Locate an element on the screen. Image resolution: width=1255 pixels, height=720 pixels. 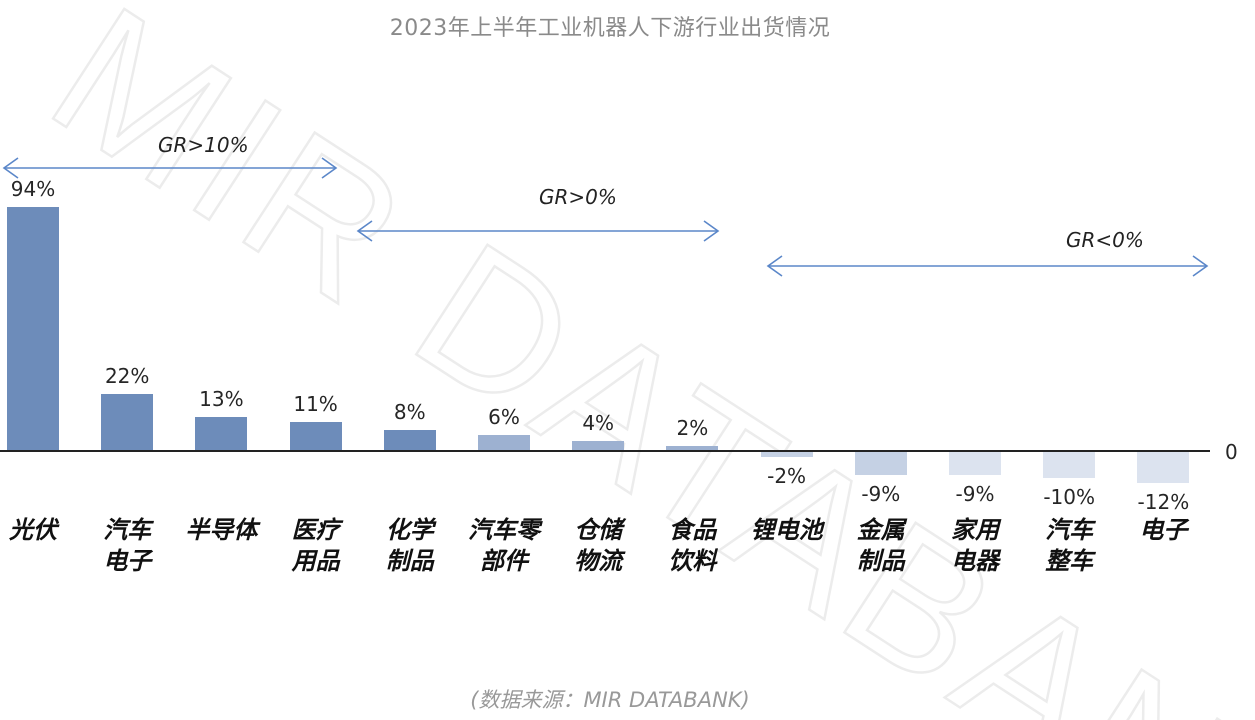
value-label: 4% is located at coordinates (598, 422).